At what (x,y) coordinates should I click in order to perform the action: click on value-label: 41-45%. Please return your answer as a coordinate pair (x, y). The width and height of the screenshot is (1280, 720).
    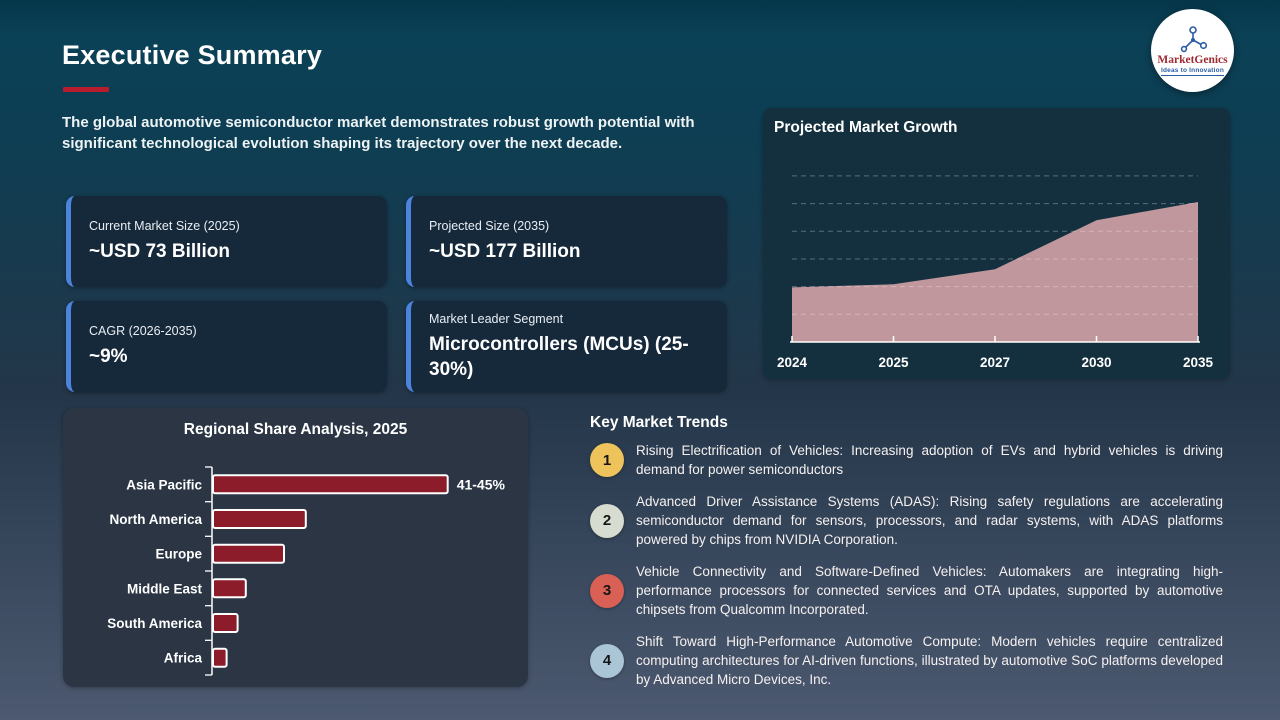
    Looking at the image, I should click on (481, 484).